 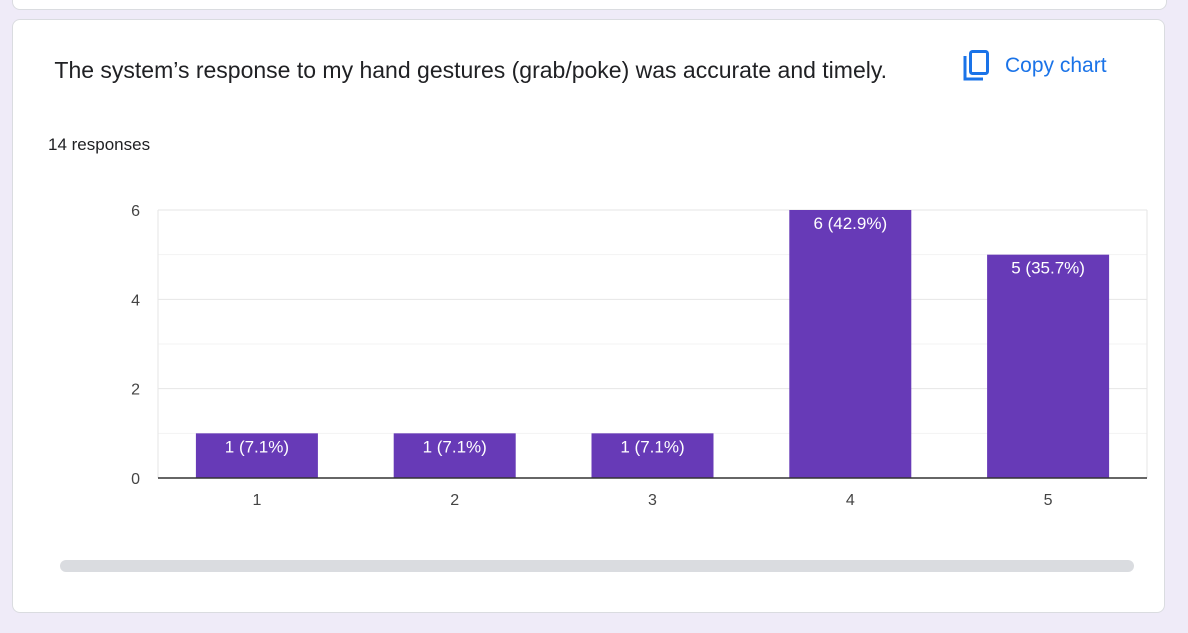 I want to click on bar-data-label: 5 (35.7%), so click(x=1048, y=268).